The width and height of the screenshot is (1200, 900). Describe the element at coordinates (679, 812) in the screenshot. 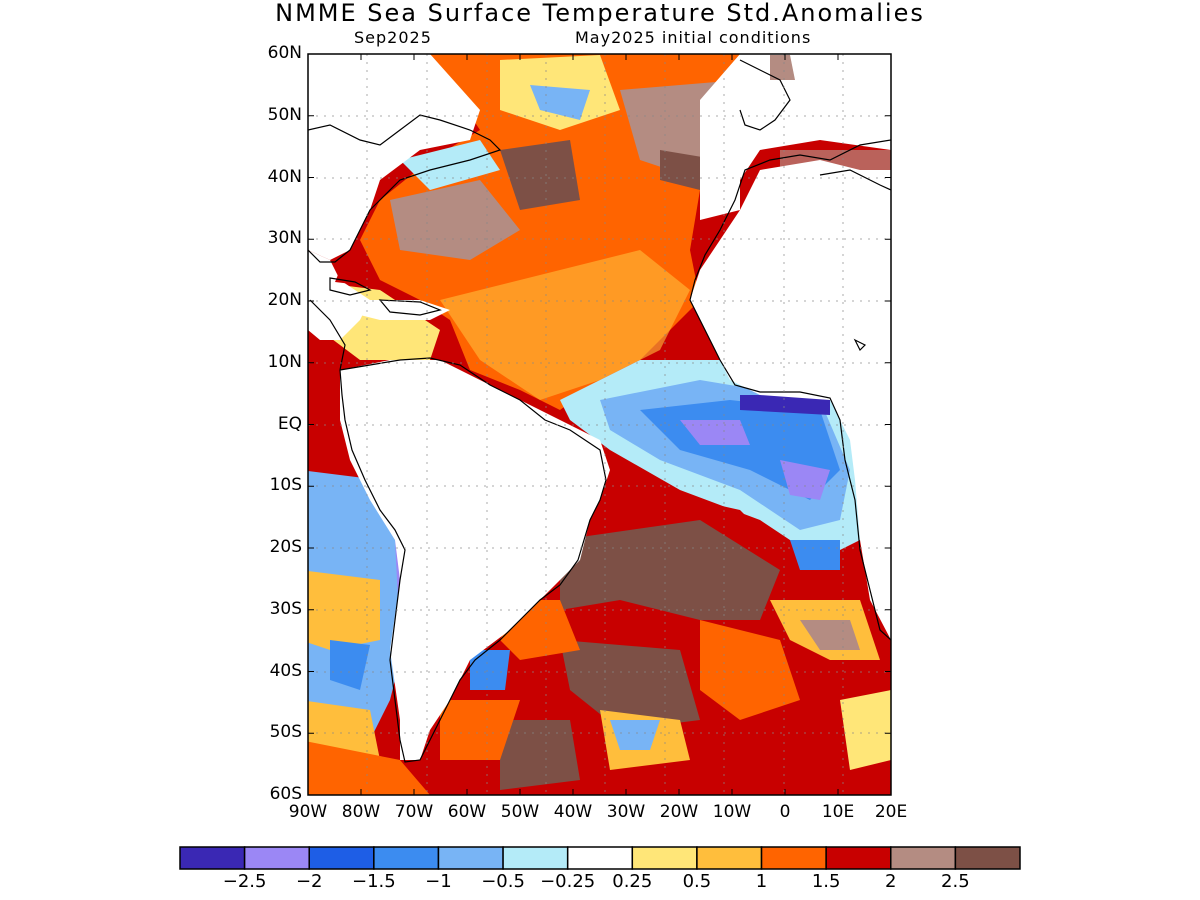

I see `lon-label: 20W` at that location.